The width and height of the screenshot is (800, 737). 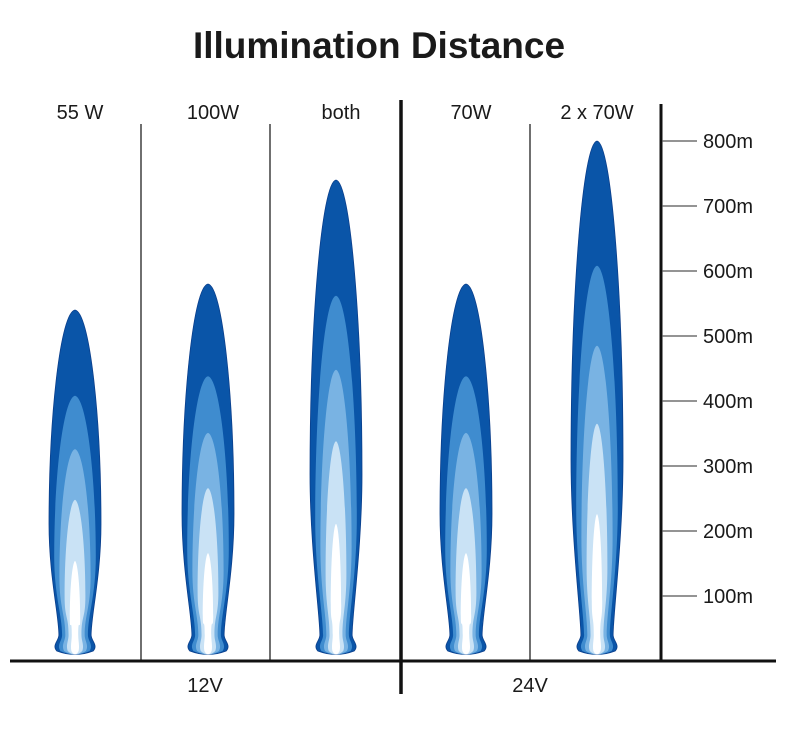 I want to click on category-label: 55 W, so click(x=80, y=113).